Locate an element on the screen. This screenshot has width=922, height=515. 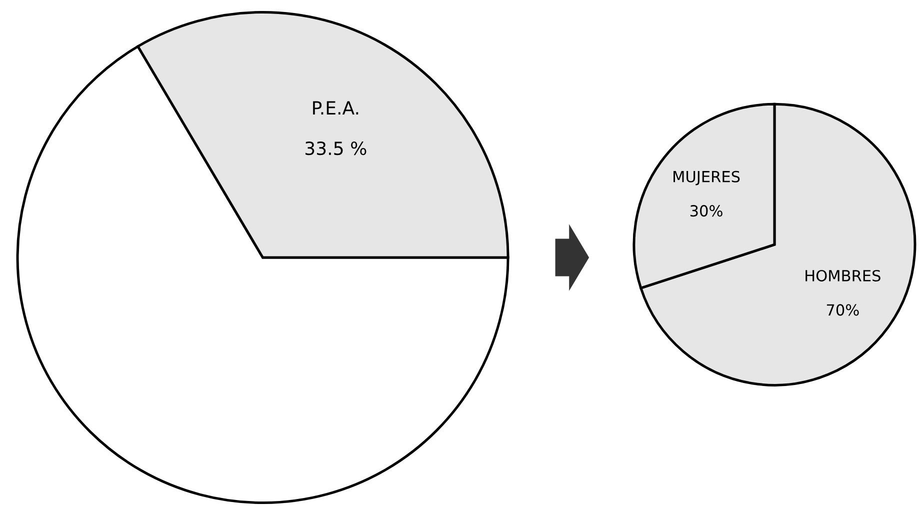
slice-label: HOMBRES is located at coordinates (843, 276).